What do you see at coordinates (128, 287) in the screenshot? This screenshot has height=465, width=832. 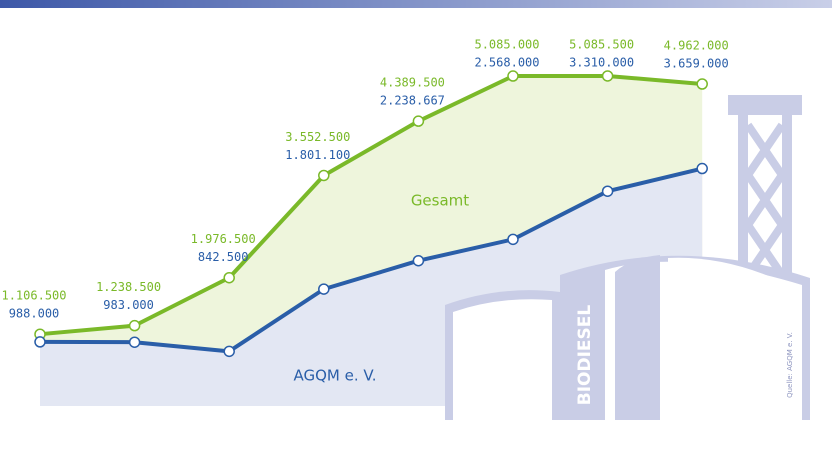 I see `value-label: 1.238.500` at bounding box center [128, 287].